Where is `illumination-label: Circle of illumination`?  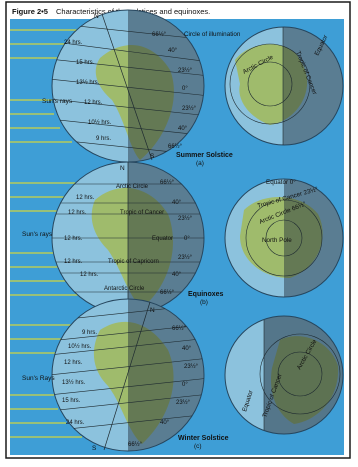 illumination-label: Circle of illumination is located at coordinates (212, 34).